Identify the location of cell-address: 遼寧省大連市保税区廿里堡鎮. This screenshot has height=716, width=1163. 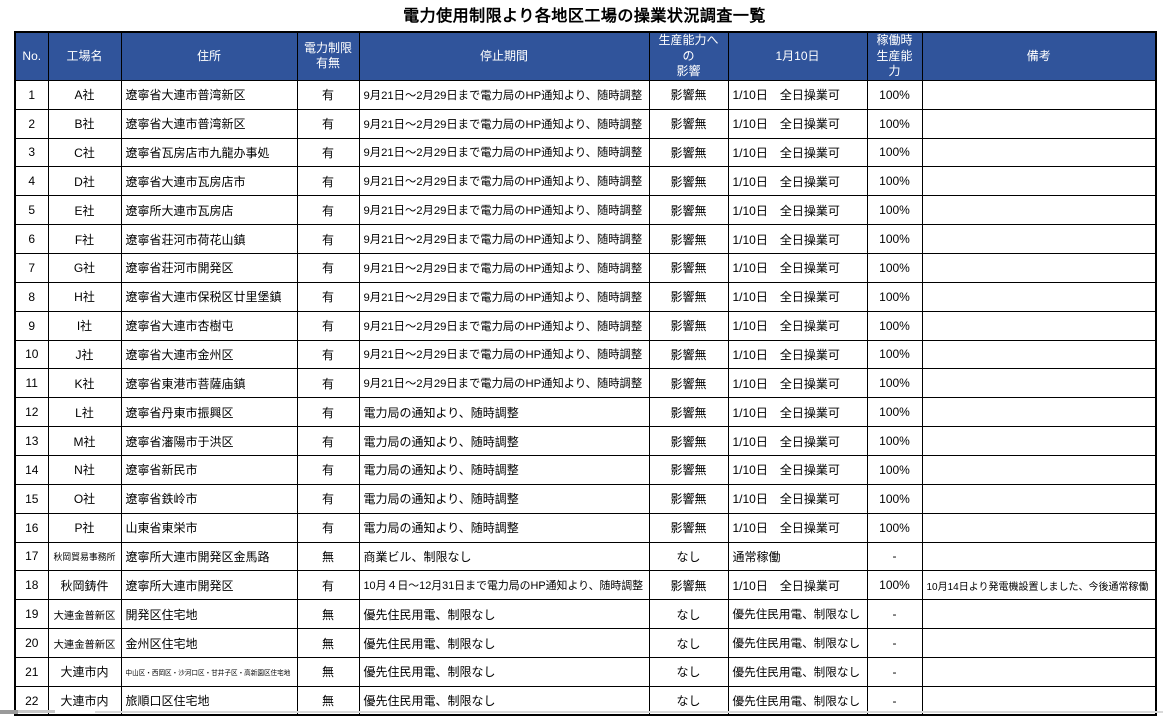
(209, 296).